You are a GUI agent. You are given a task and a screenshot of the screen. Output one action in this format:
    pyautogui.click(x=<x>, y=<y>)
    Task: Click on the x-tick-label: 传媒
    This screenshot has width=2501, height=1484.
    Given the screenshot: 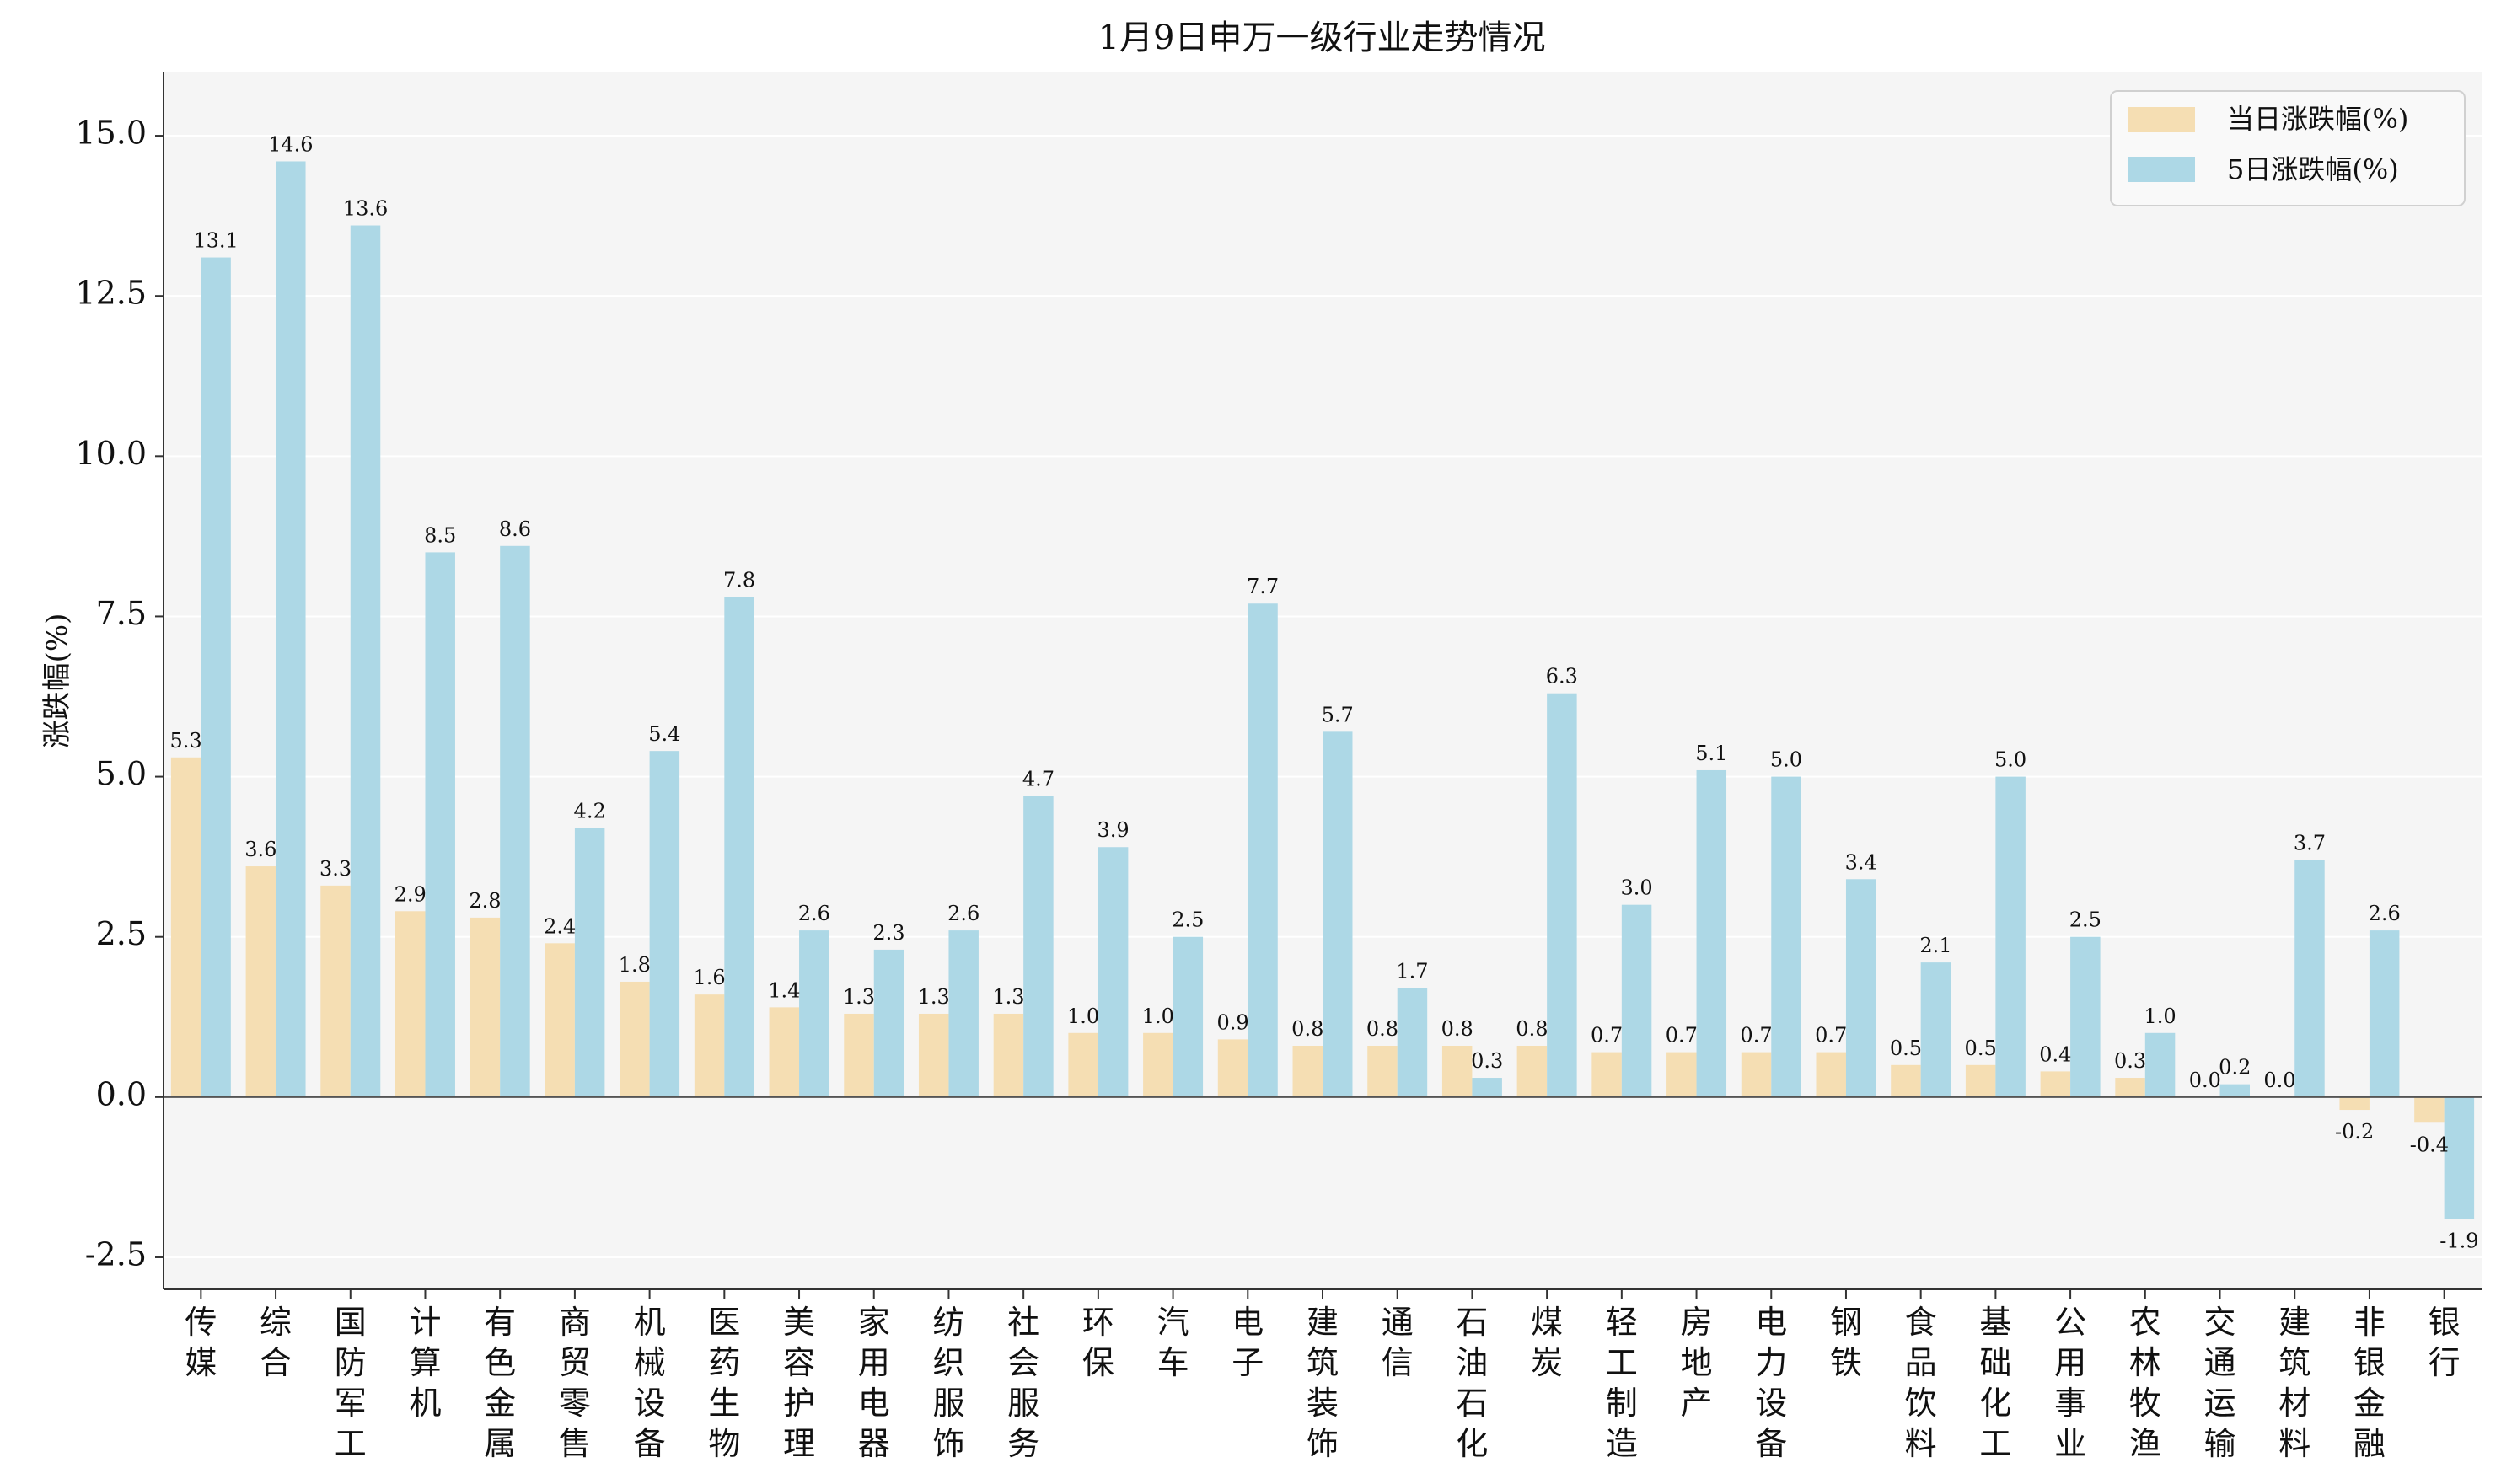 What is the action you would take?
    pyautogui.click(x=201, y=1342)
    